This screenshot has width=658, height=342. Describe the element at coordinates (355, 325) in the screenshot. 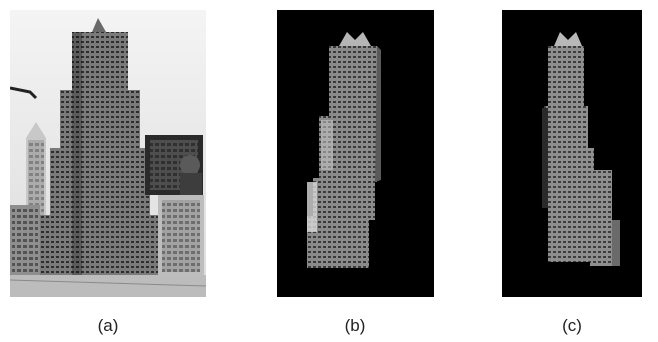

I see `caption-b: (b)` at that location.